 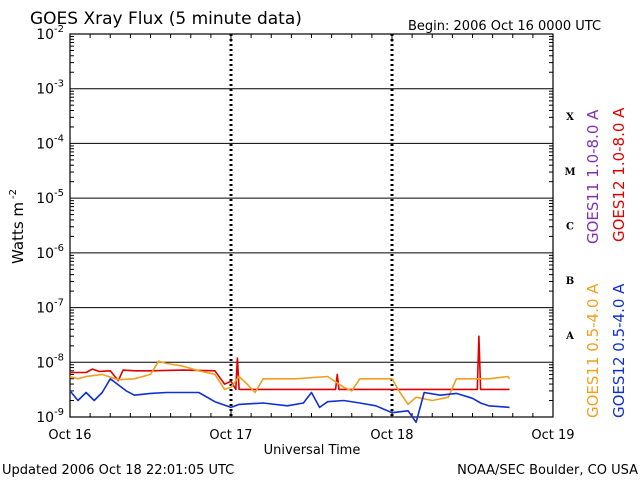 What do you see at coordinates (391, 435) in the screenshot?
I see `x-tick-label: Oct 18` at bounding box center [391, 435].